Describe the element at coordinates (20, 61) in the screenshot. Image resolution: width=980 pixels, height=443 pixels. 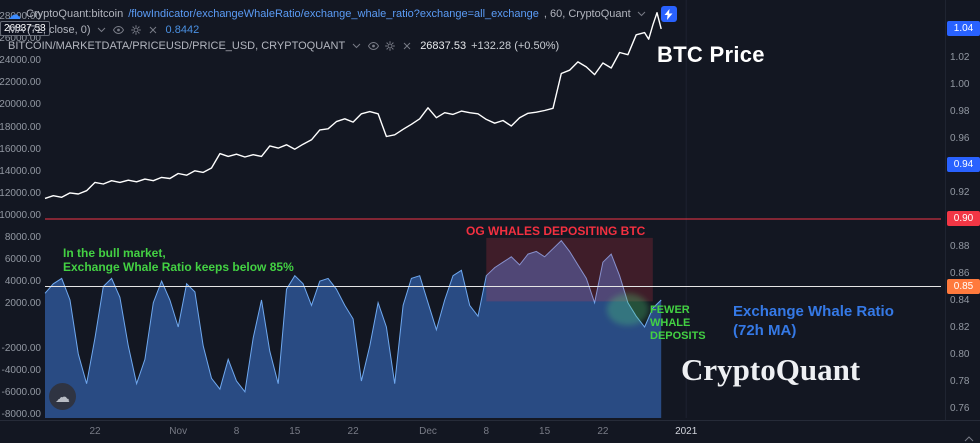
I see `price-axis-tick: 24000.00` at that location.